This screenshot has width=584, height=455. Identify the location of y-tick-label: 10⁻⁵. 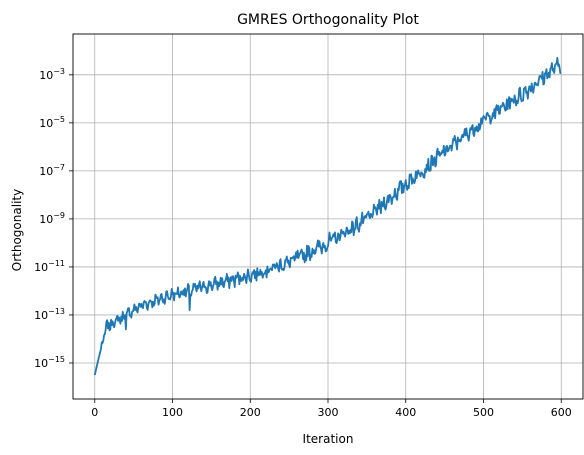
(52, 122).